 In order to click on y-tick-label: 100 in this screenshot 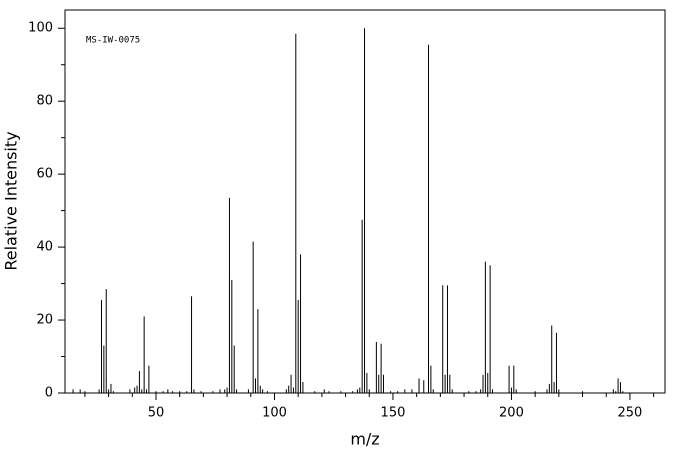, I will do `click(40, 28)`.